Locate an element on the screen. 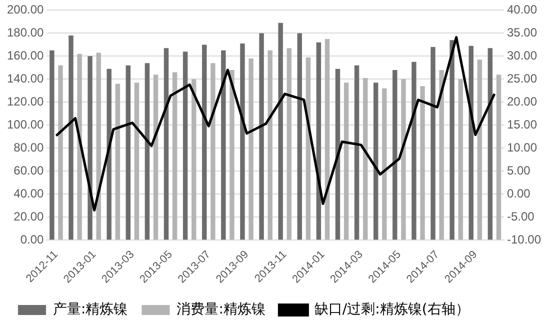 The height and width of the screenshot is (331, 550). y2-tick-label: -10.00 is located at coordinates (524, 239).